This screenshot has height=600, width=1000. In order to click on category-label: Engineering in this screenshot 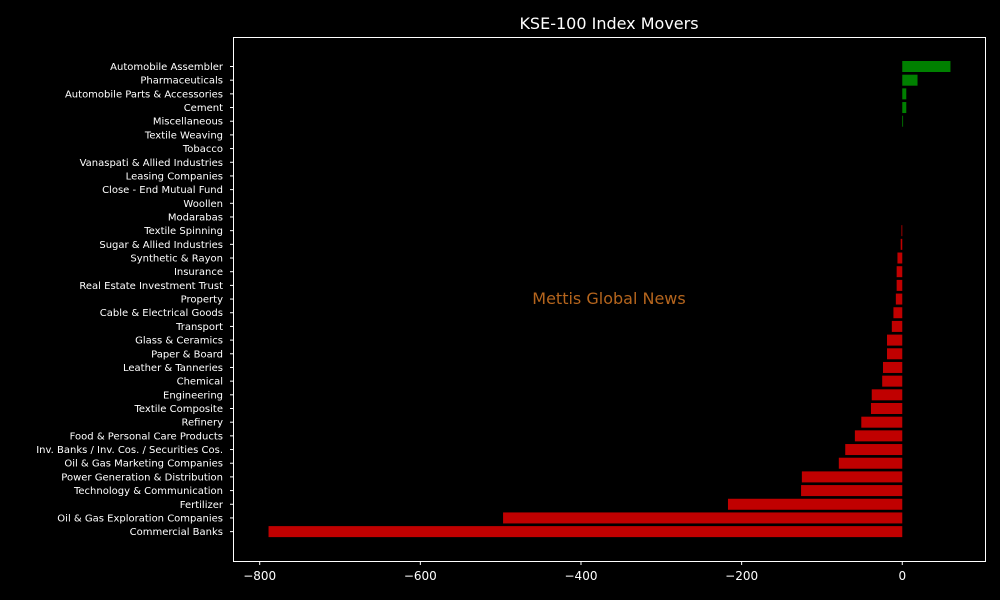, I will do `click(193, 395)`.